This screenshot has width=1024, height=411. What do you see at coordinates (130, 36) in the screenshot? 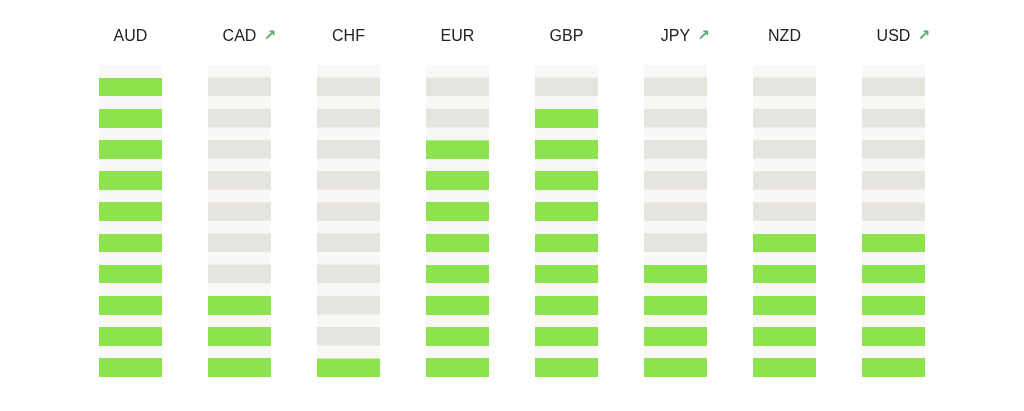
I see `x-tick-label: AUD` at bounding box center [130, 36].